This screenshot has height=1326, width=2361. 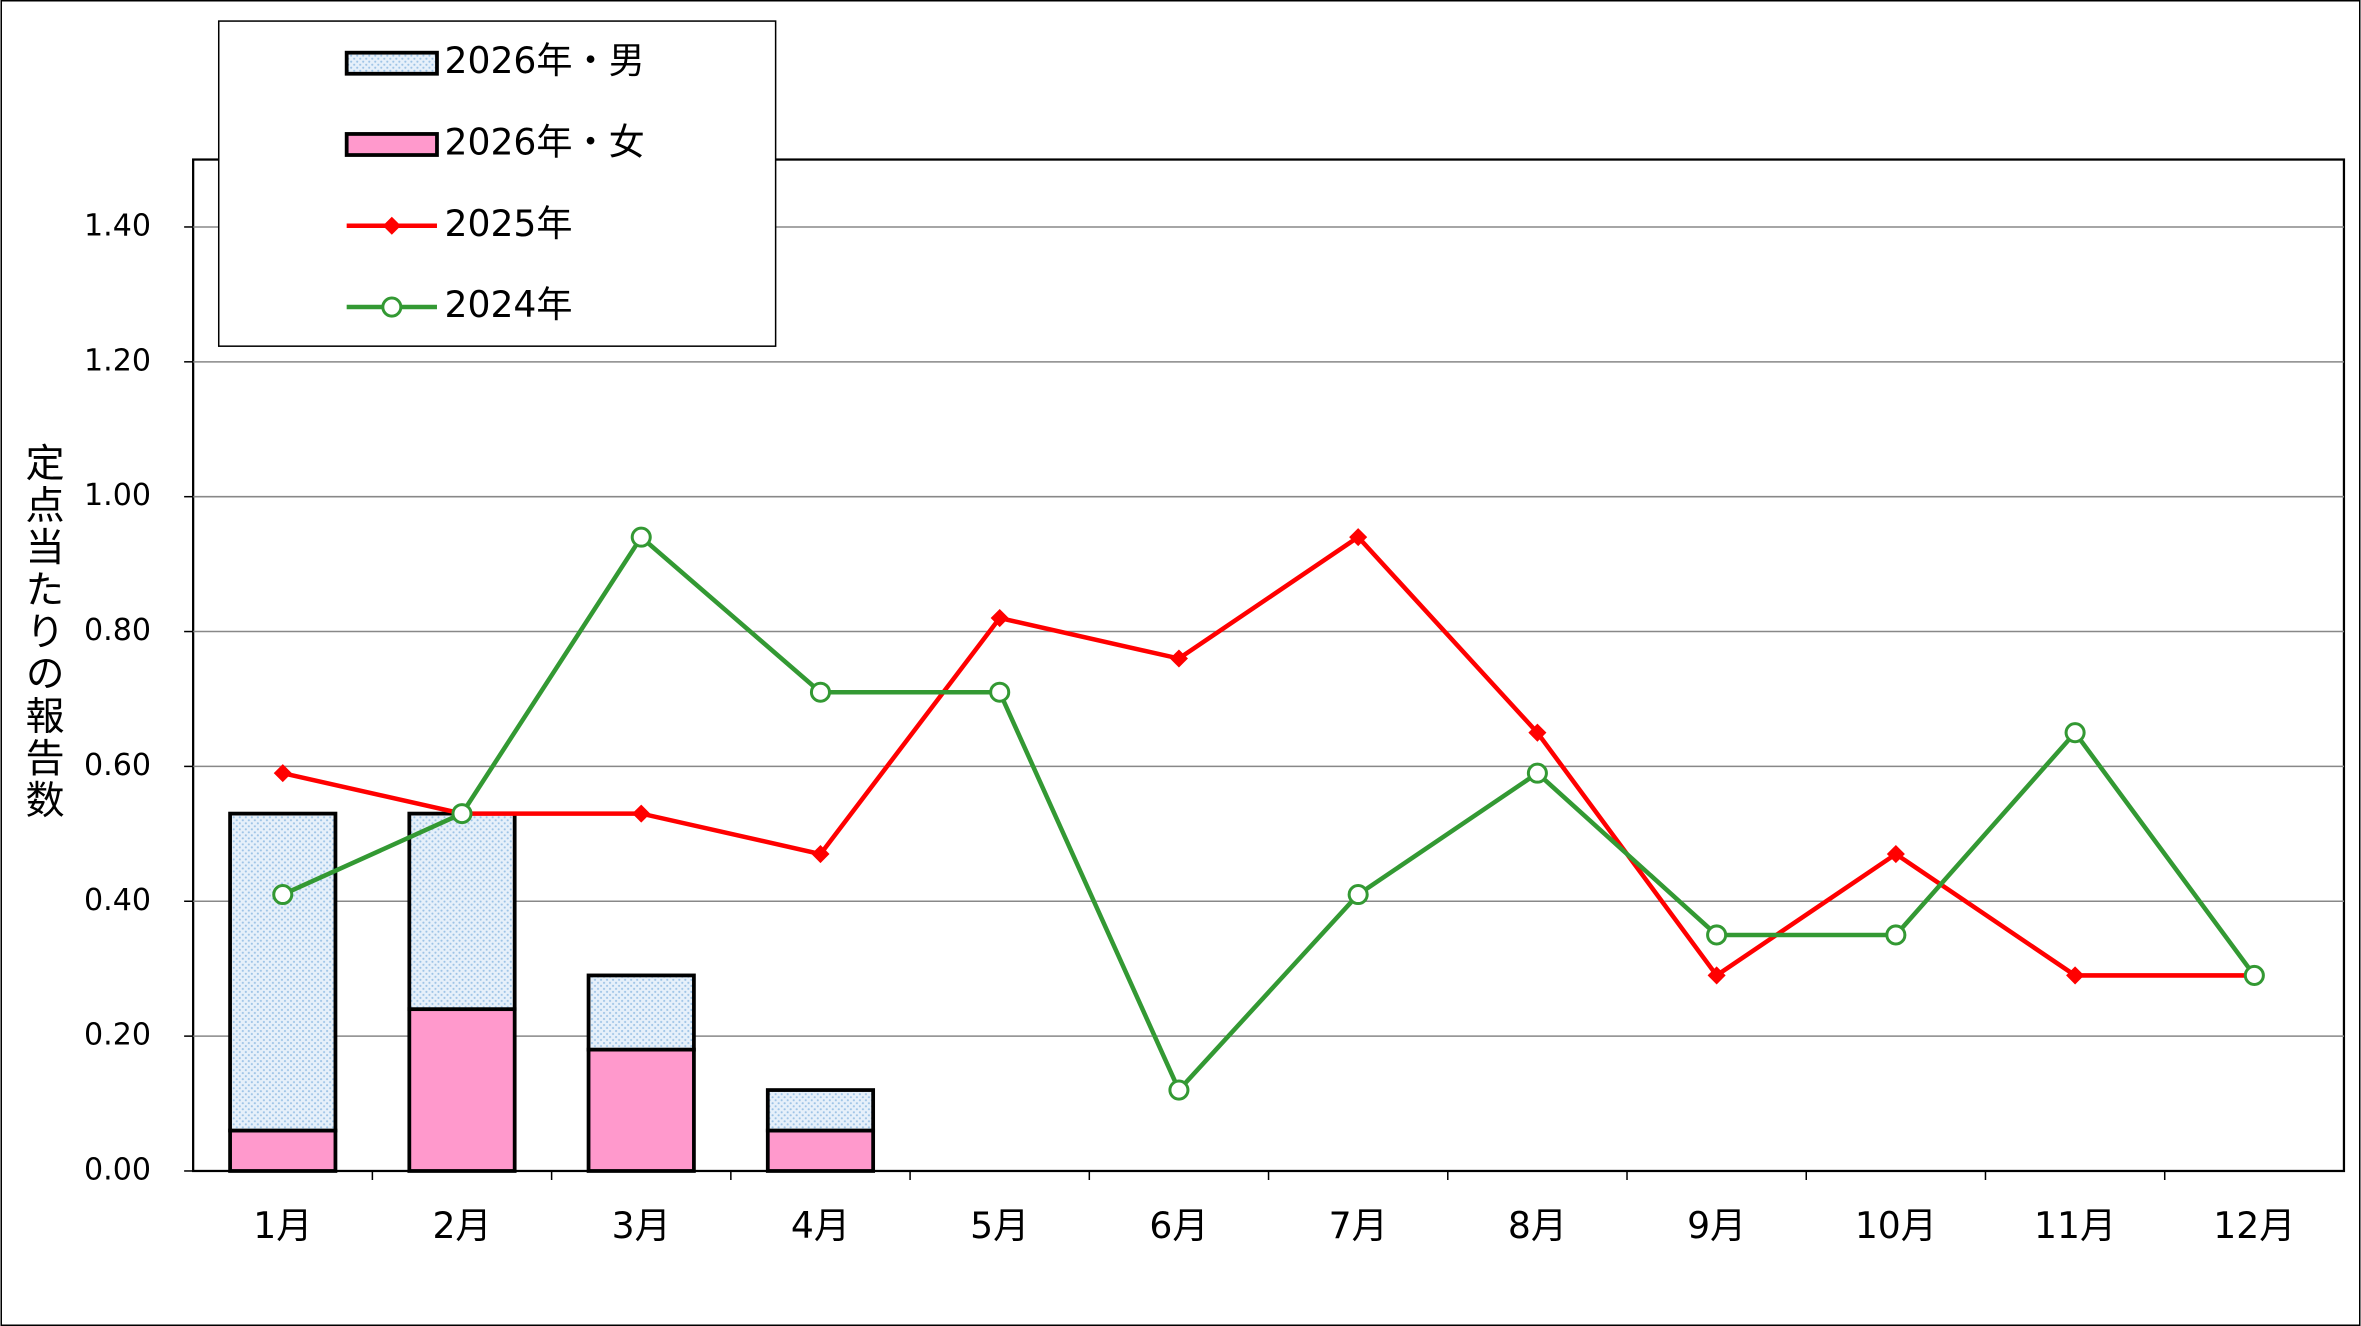 I want to click on x-tick-label: 5月, so click(x=999, y=1225).